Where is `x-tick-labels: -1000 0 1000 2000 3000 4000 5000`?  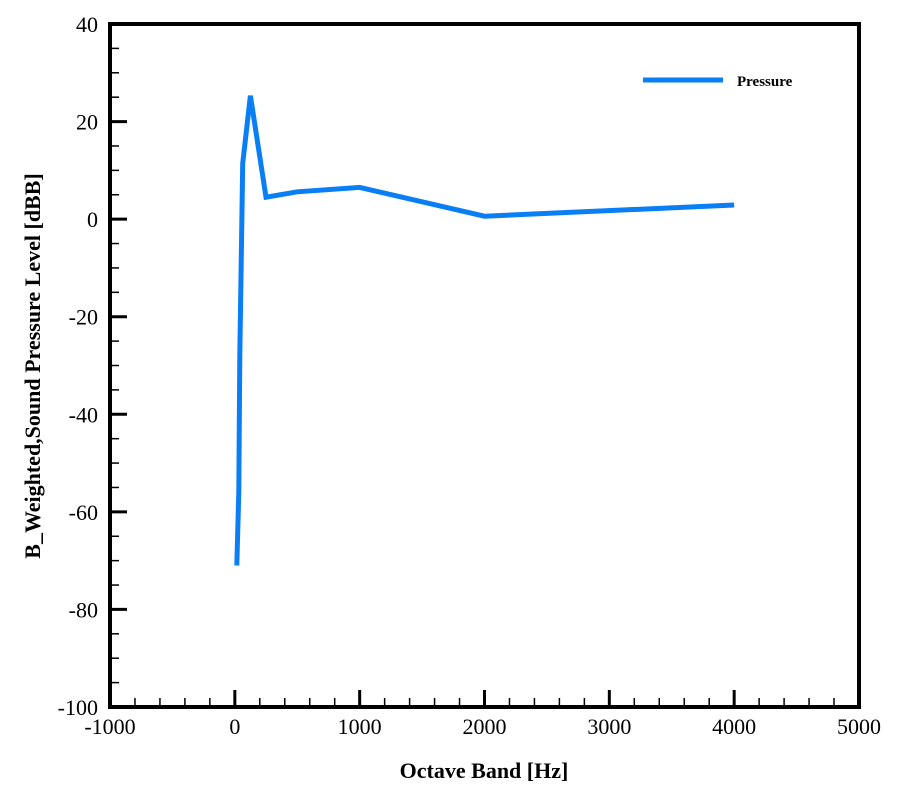
x-tick-labels: -1000 0 1000 2000 3000 4000 5000 is located at coordinates (482, 726).